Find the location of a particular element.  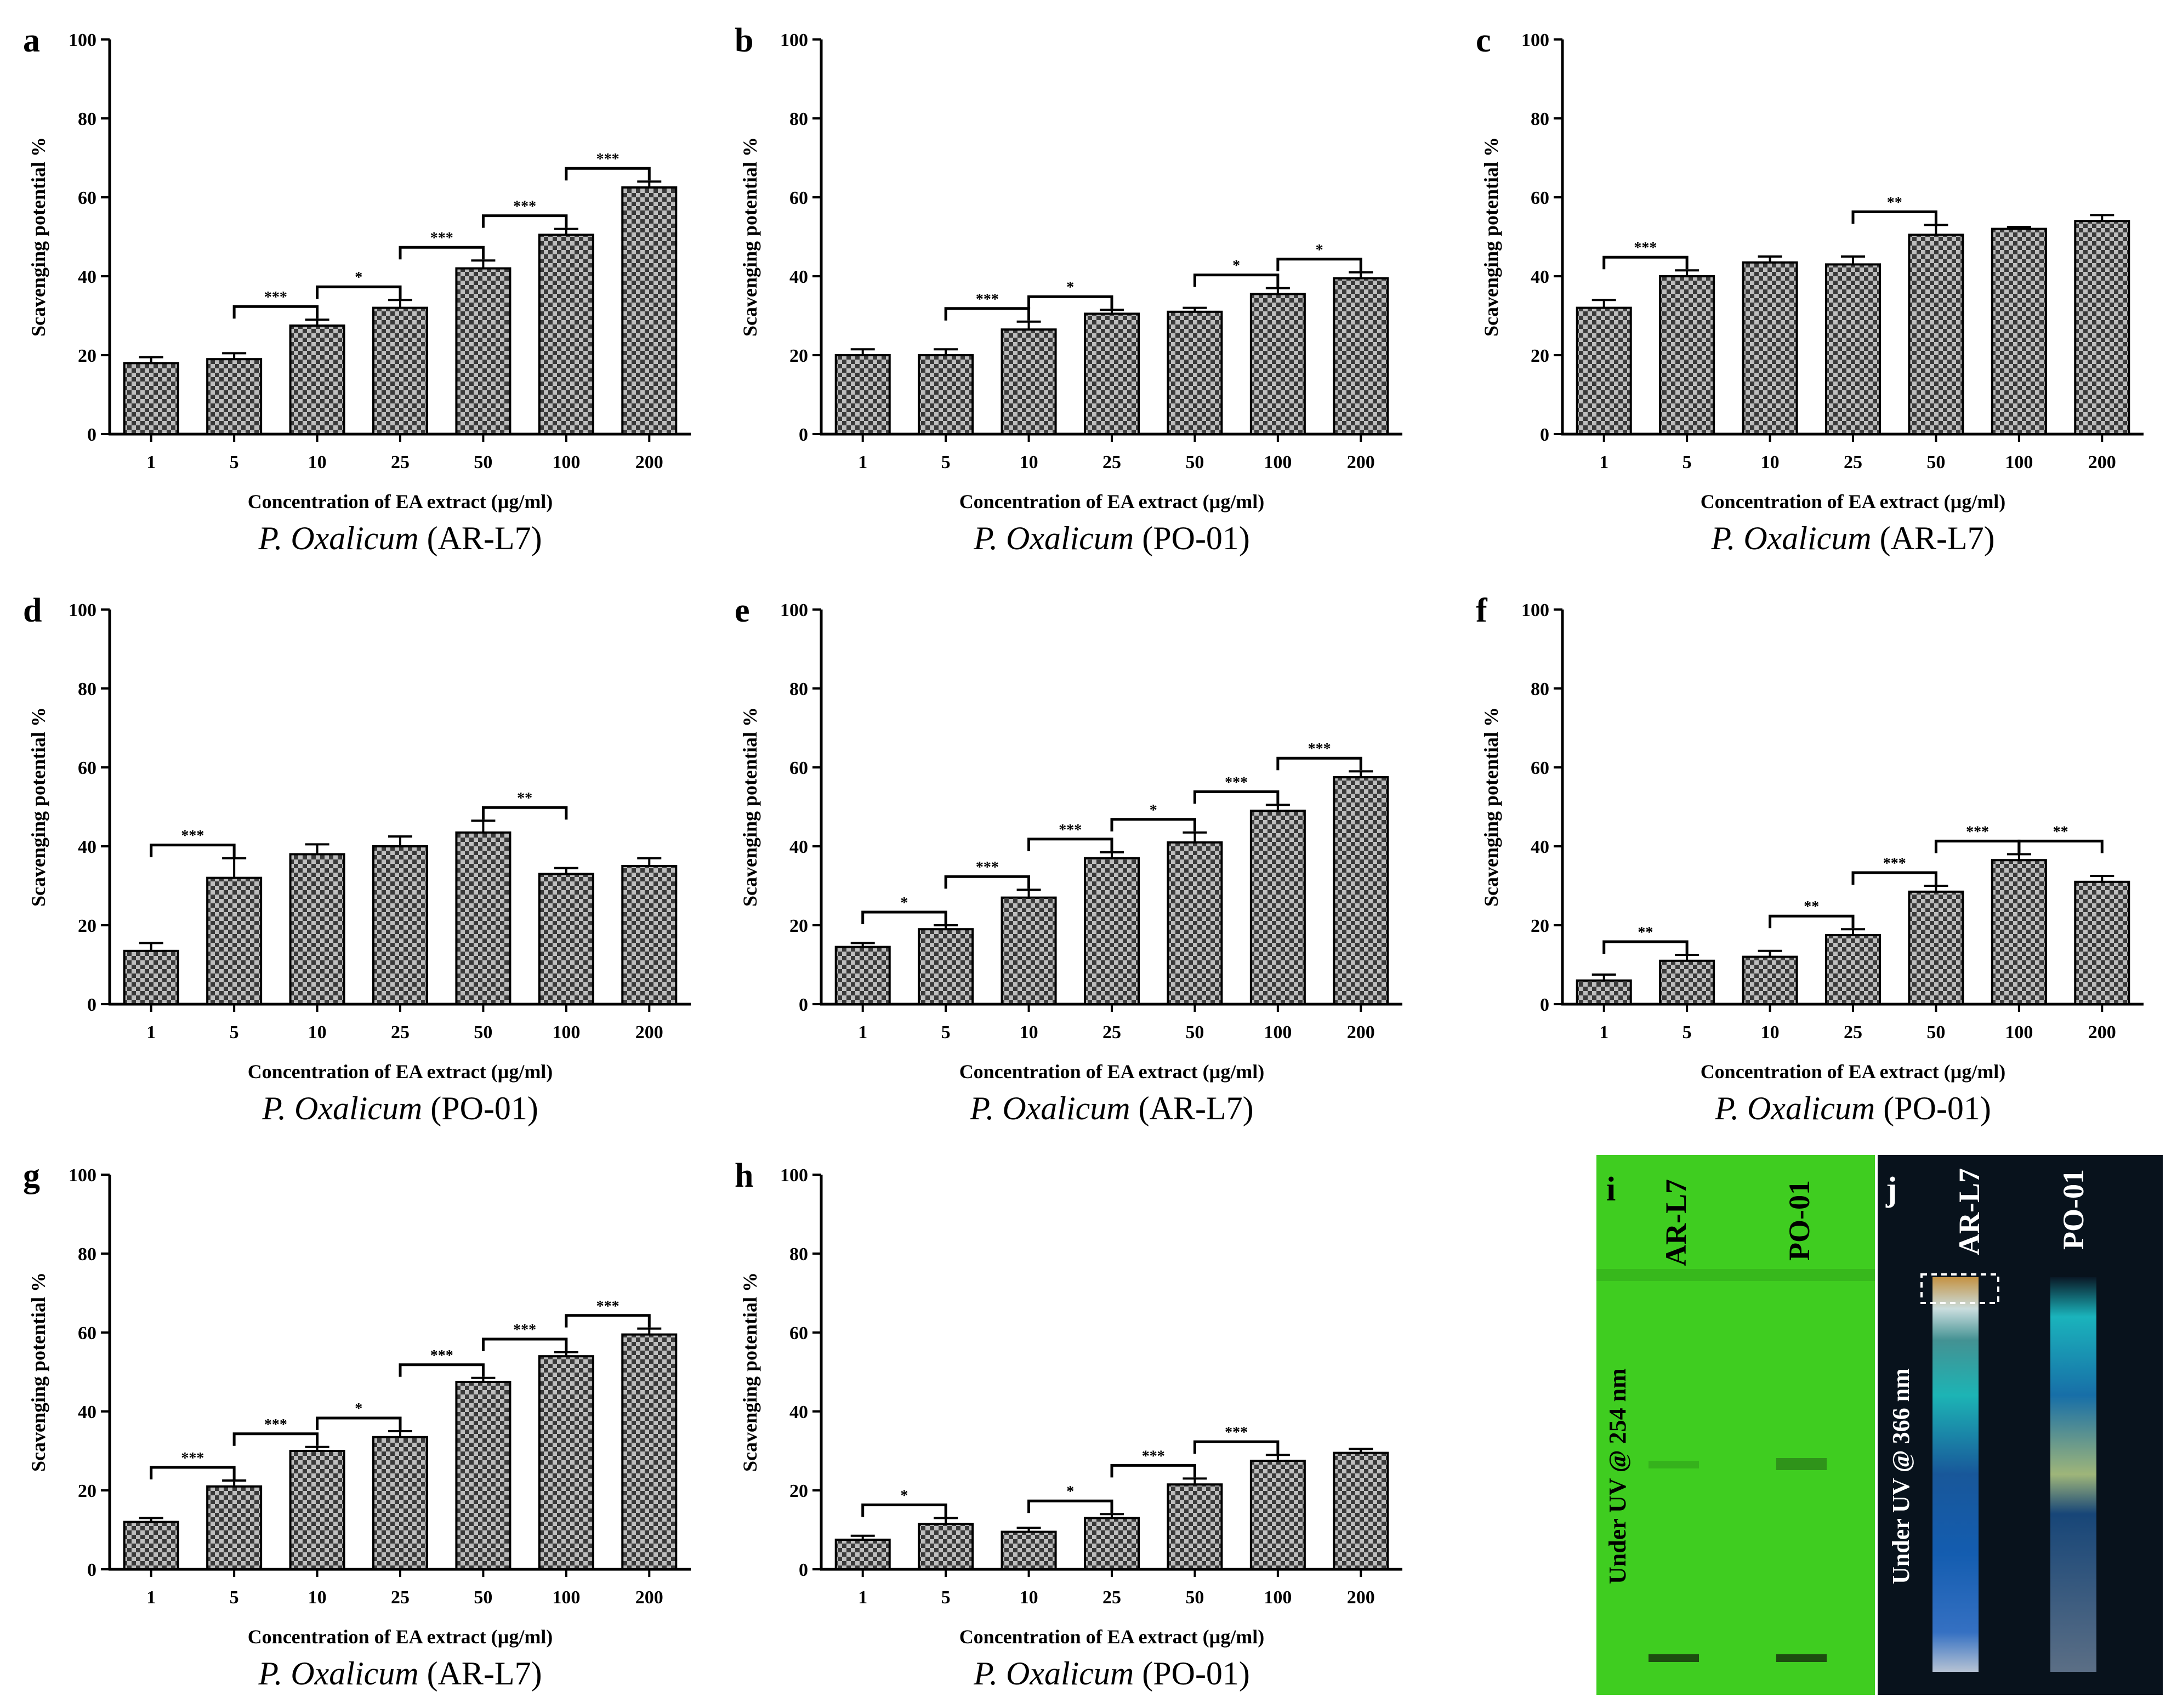

panel-caption: P. Oxalicum (PO-01) is located at coordinates (400, 1108).